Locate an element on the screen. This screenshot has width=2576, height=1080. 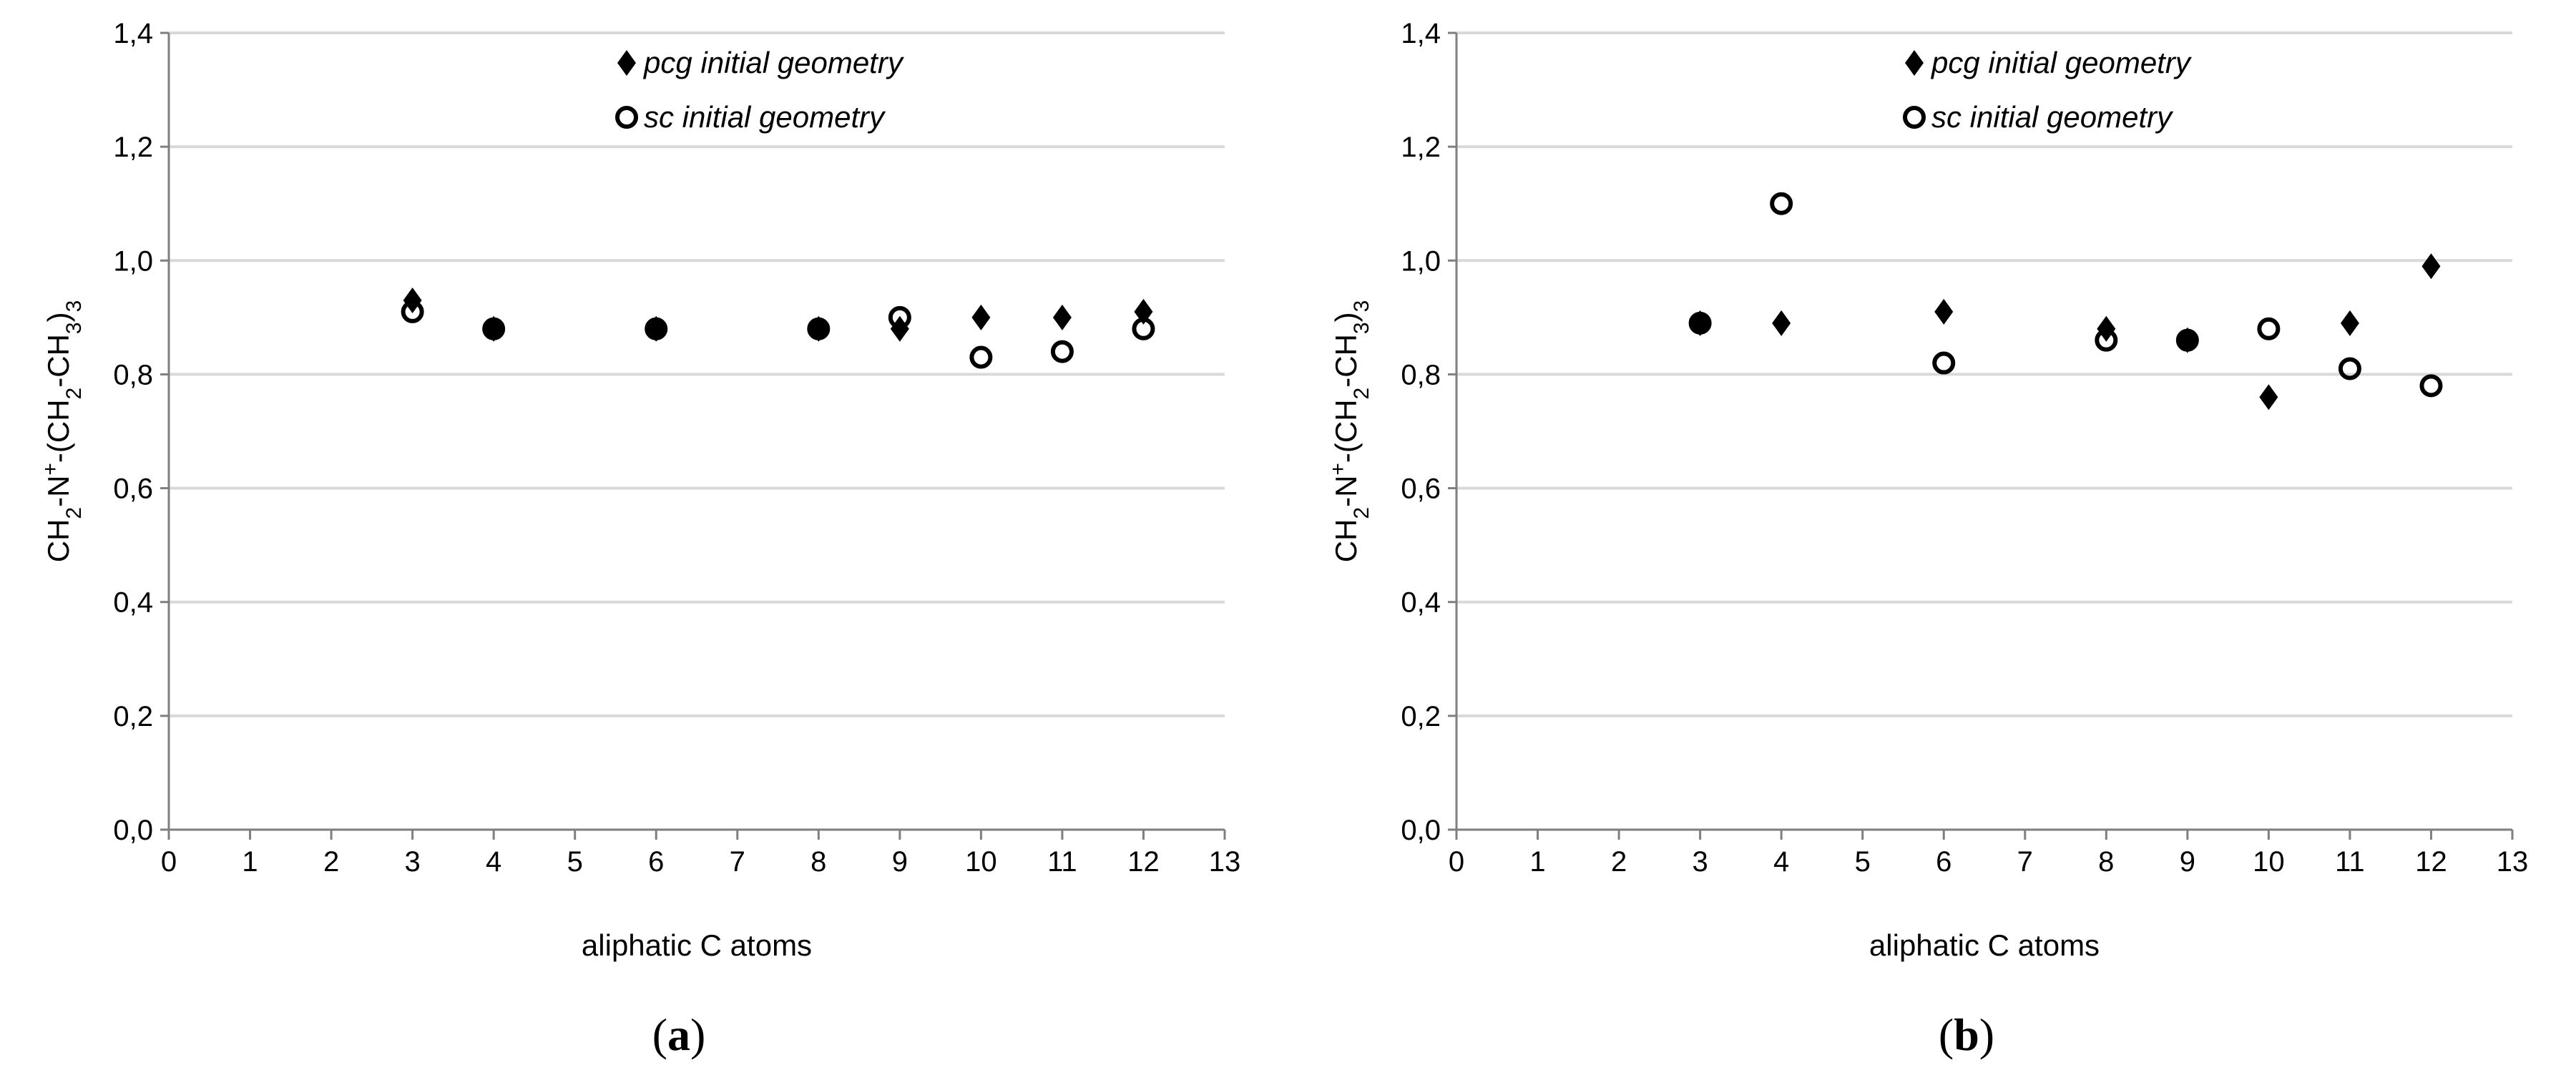
panel-caption: (b) is located at coordinates (1966, 1034).